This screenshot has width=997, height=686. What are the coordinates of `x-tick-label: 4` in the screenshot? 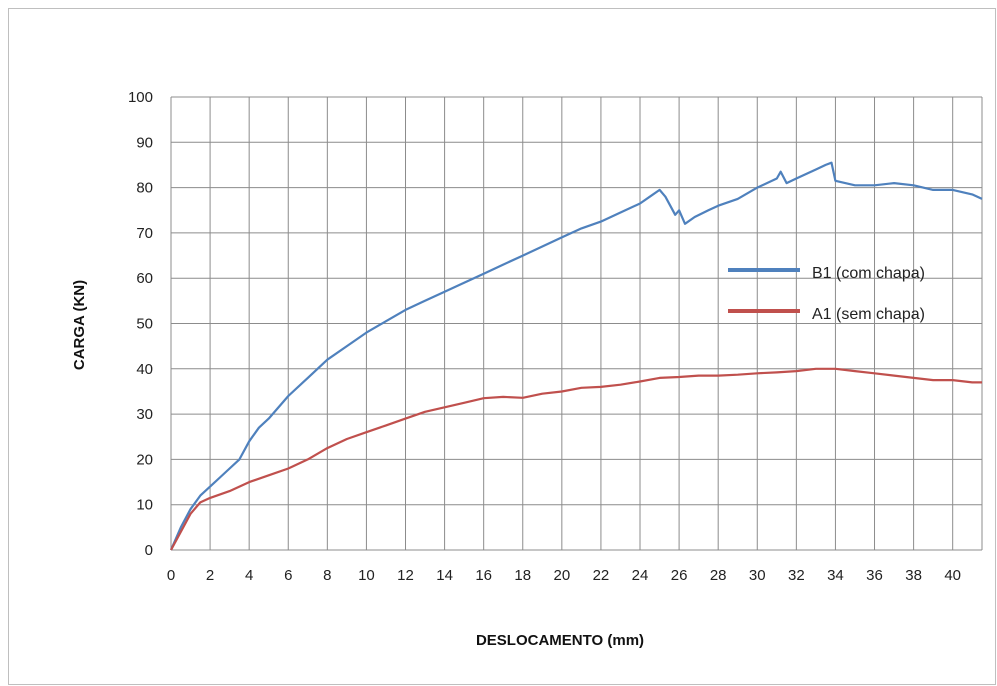 It's located at (249, 575).